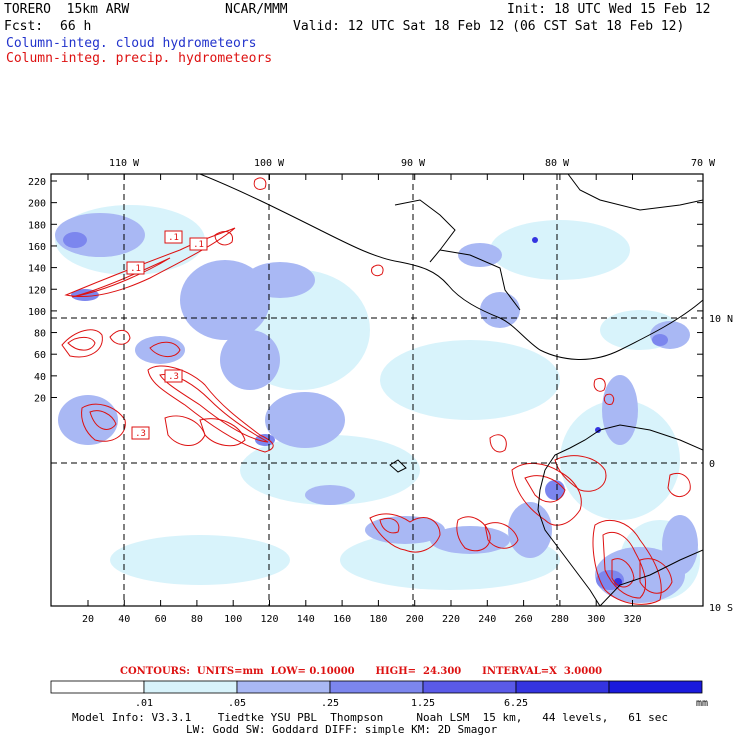 Image resolution: width=740 pixels, height=740 pixels. What do you see at coordinates (40, 377) in the screenshot?
I see `y-tick-label: 40` at bounding box center [40, 377].